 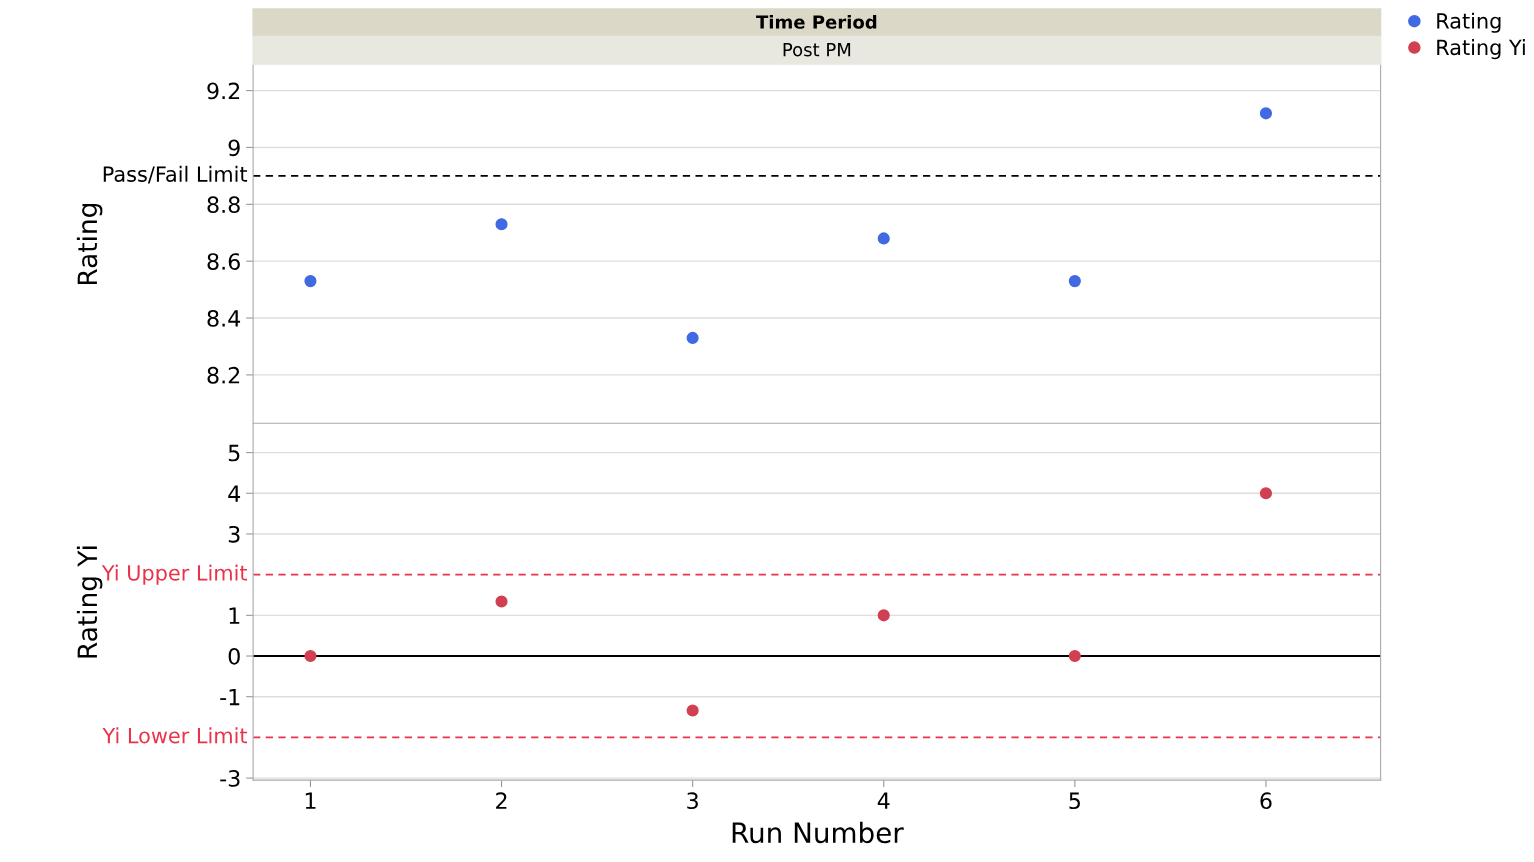 What do you see at coordinates (175, 735) in the screenshot?
I see `ref-line-label: Yi Lower Limit` at bounding box center [175, 735].